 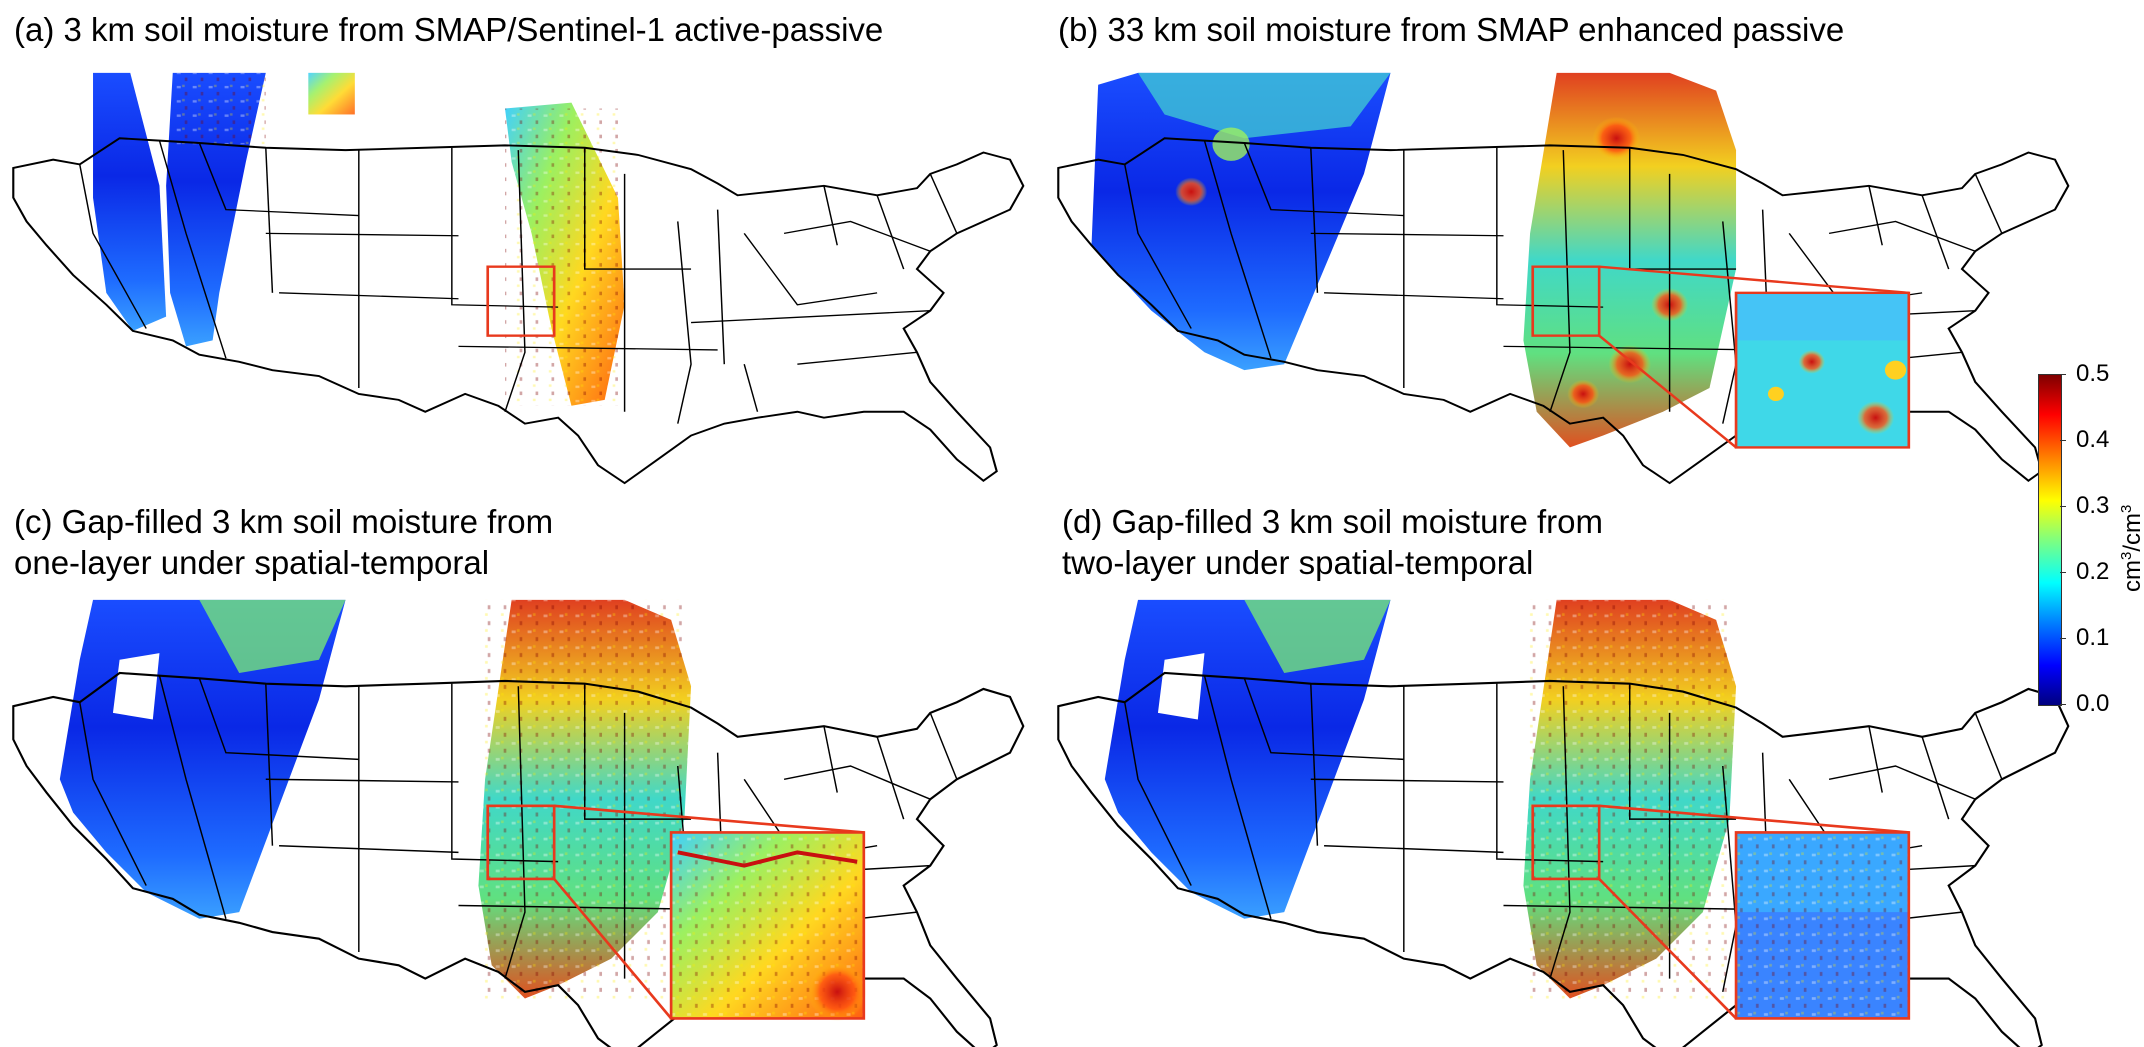 What do you see at coordinates (1298, 562) in the screenshot?
I see `panel-d-title-line2: two-layer under spatial-temporal` at bounding box center [1298, 562].